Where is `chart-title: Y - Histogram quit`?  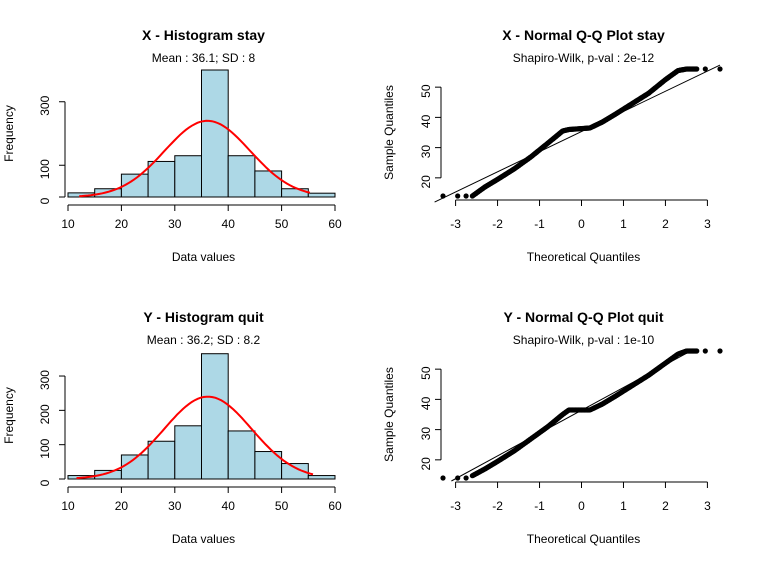
chart-title: Y - Histogram quit is located at coordinates (203, 317).